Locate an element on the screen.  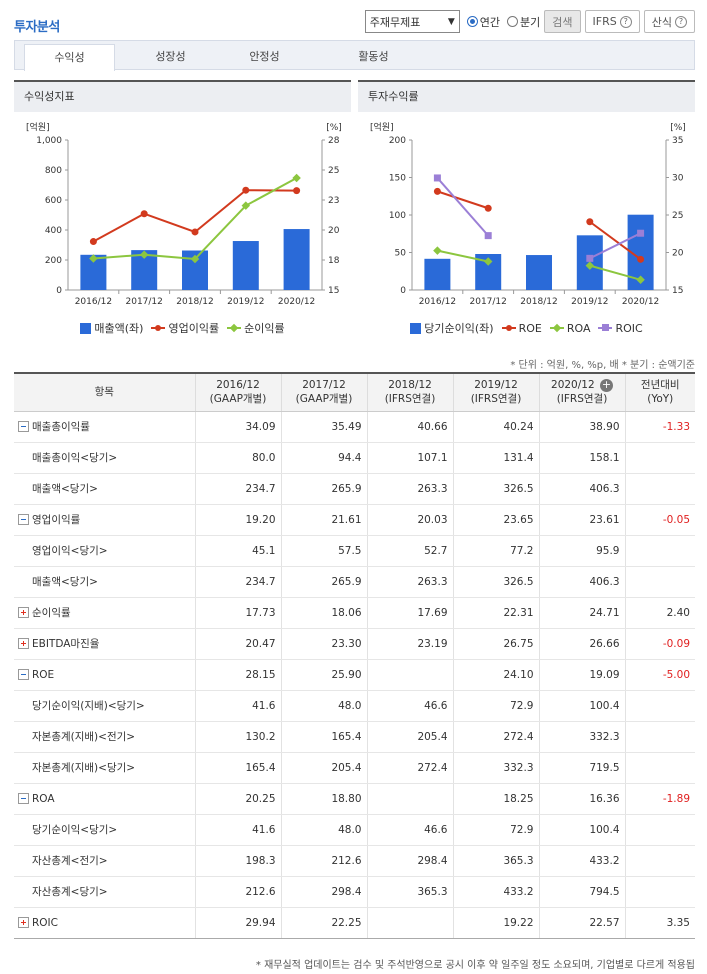
legend-item: ROA is located at coordinates (570, 328).